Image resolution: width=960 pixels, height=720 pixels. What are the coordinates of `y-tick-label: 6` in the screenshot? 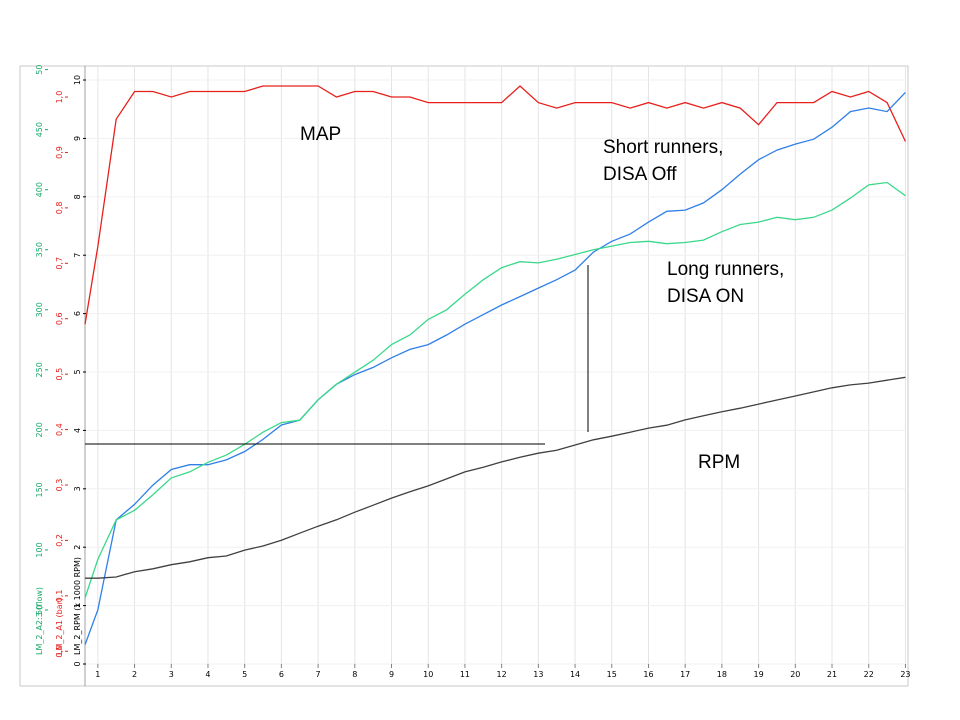 It's located at (77, 313).